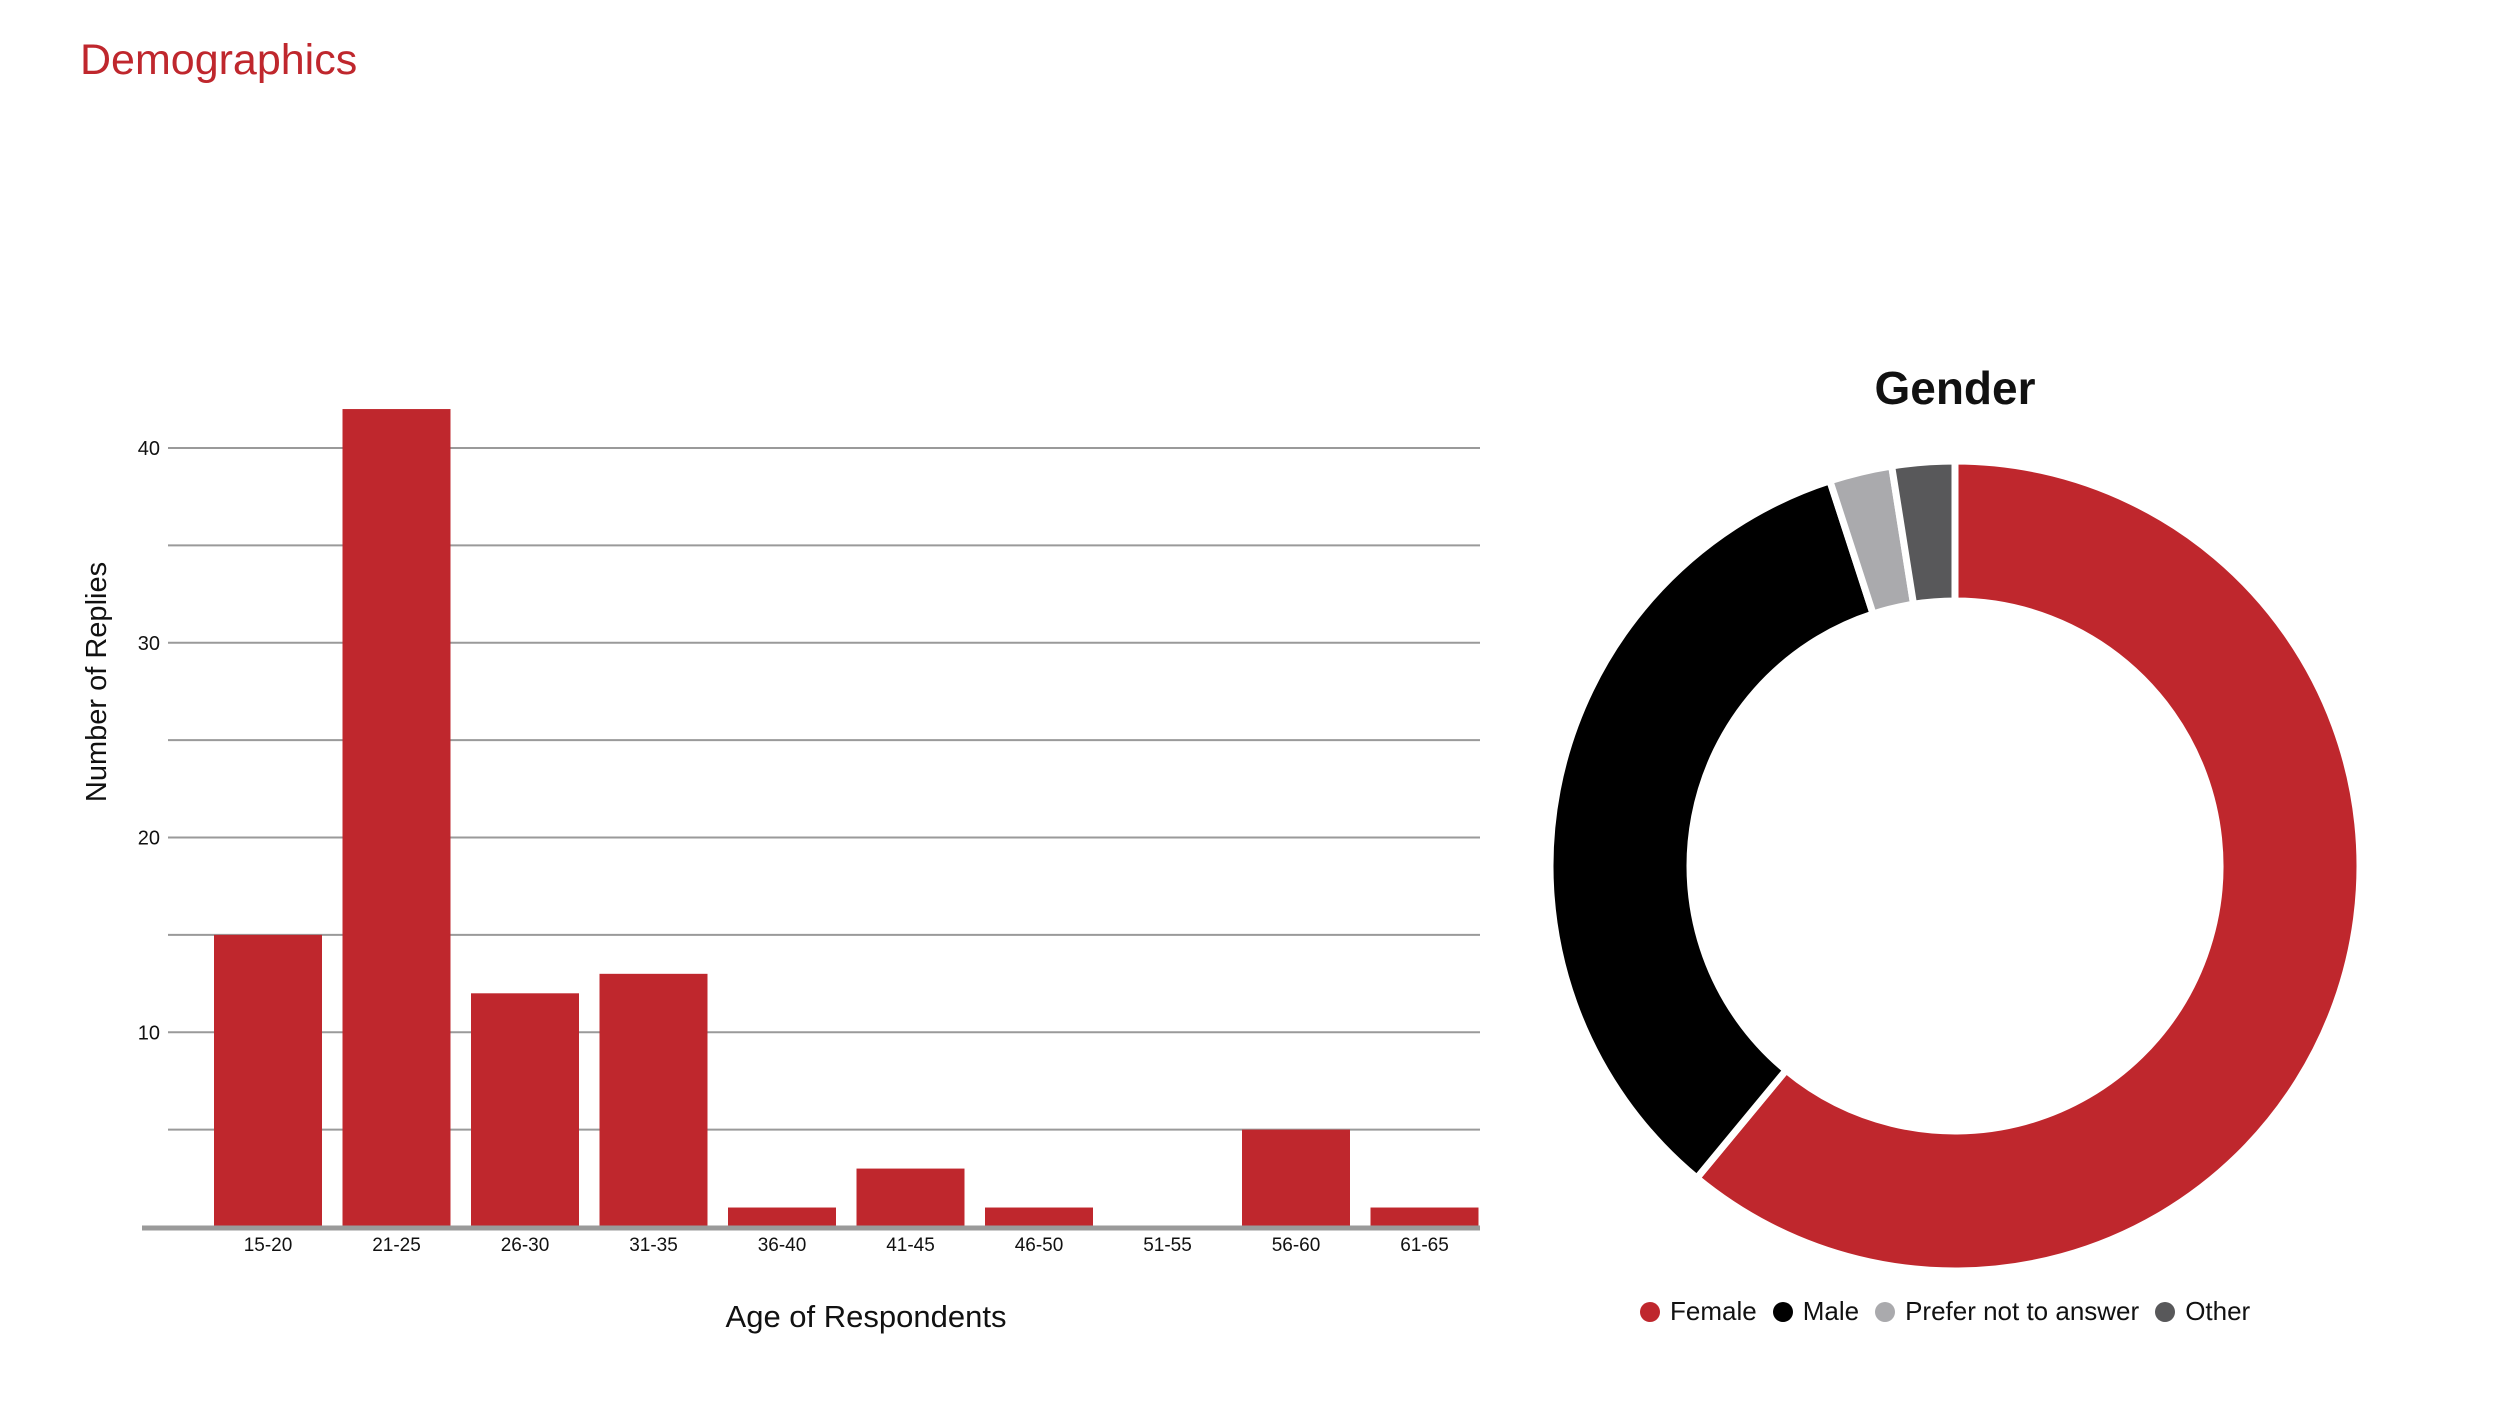  I want to click on legend-swatch-other, so click(2165, 1311).